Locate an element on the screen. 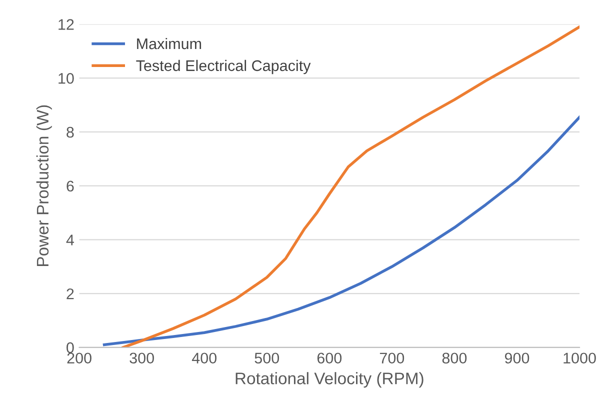 This screenshot has width=610, height=404. x-tick-label: 400 is located at coordinates (204, 358).